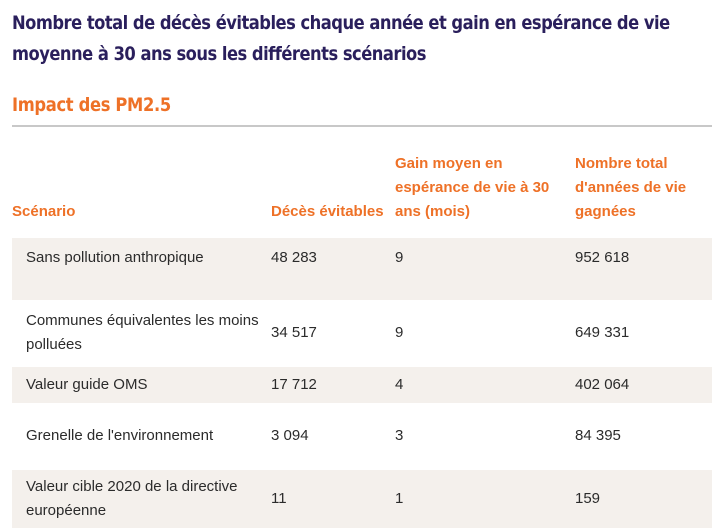  What do you see at coordinates (141, 436) in the screenshot?
I see `cell-scenario: Grenelle de l'environnement` at bounding box center [141, 436].